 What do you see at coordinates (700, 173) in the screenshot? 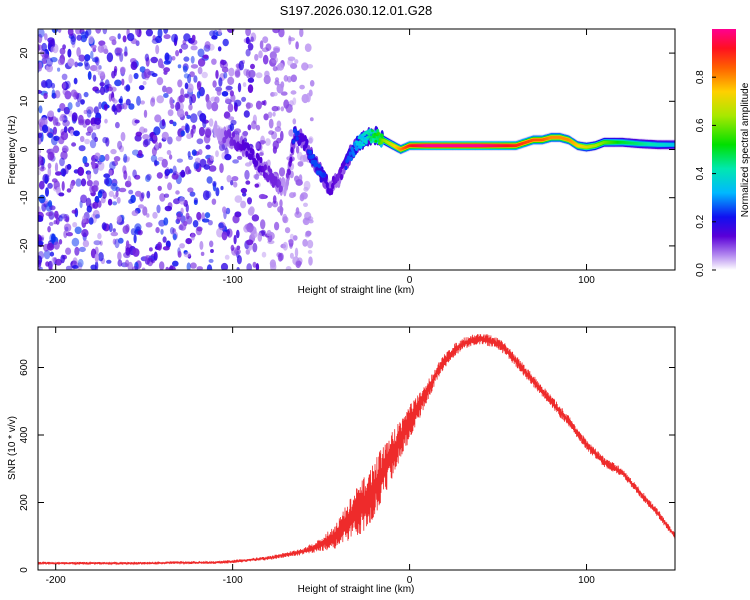
I see `colorbar-tick-label: 0.4` at bounding box center [700, 173].